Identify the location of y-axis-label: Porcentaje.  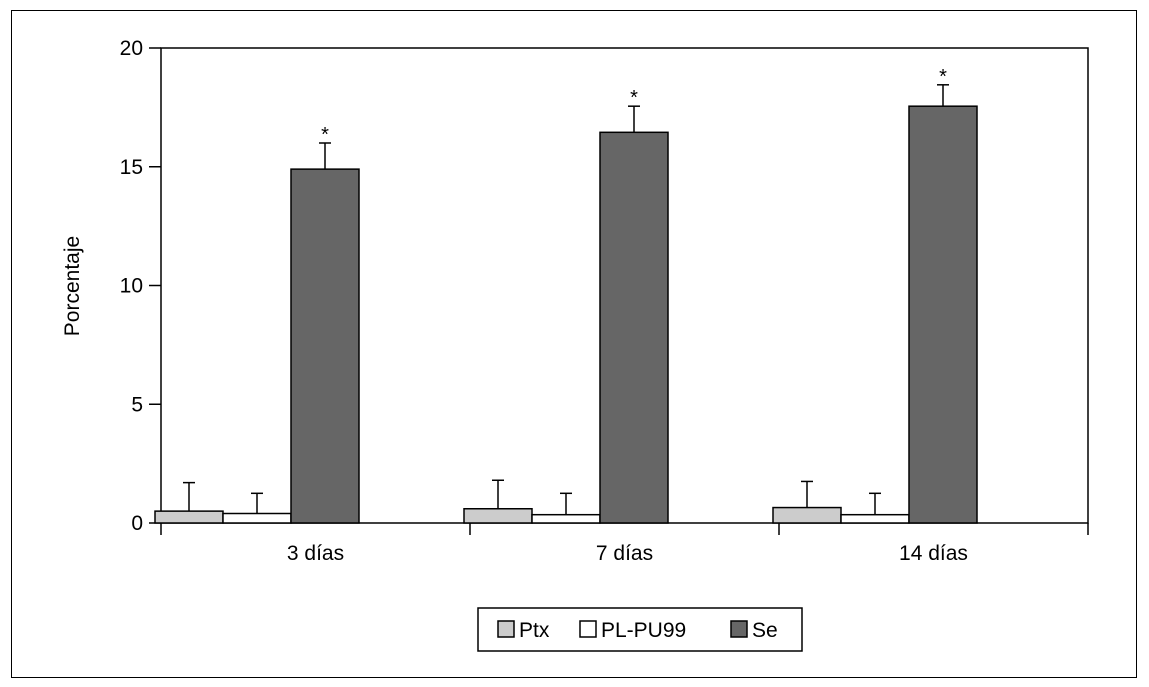
(72, 286).